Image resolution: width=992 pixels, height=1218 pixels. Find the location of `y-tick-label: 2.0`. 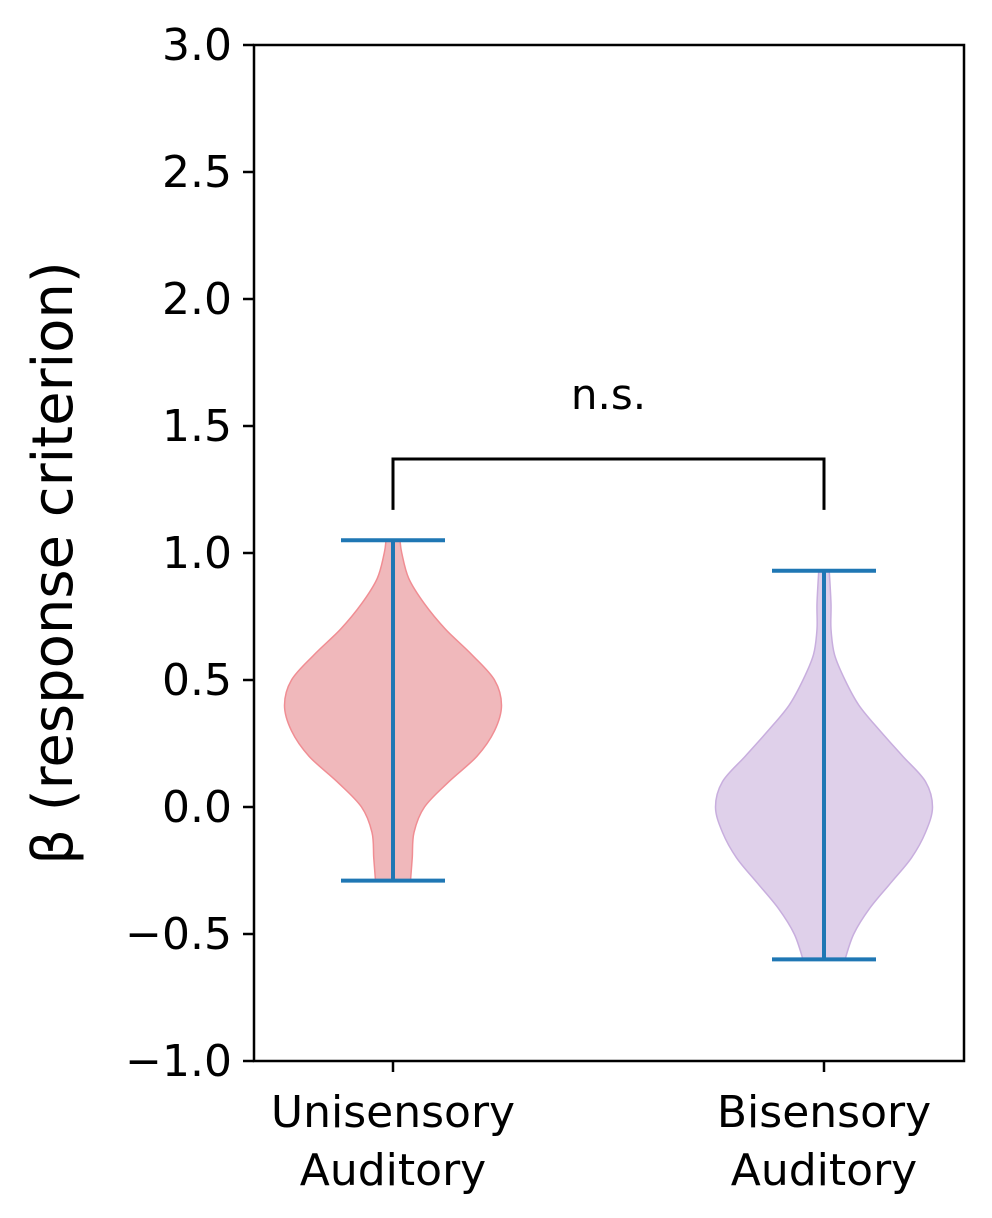

y-tick-label: 2.0 is located at coordinates (197, 299).